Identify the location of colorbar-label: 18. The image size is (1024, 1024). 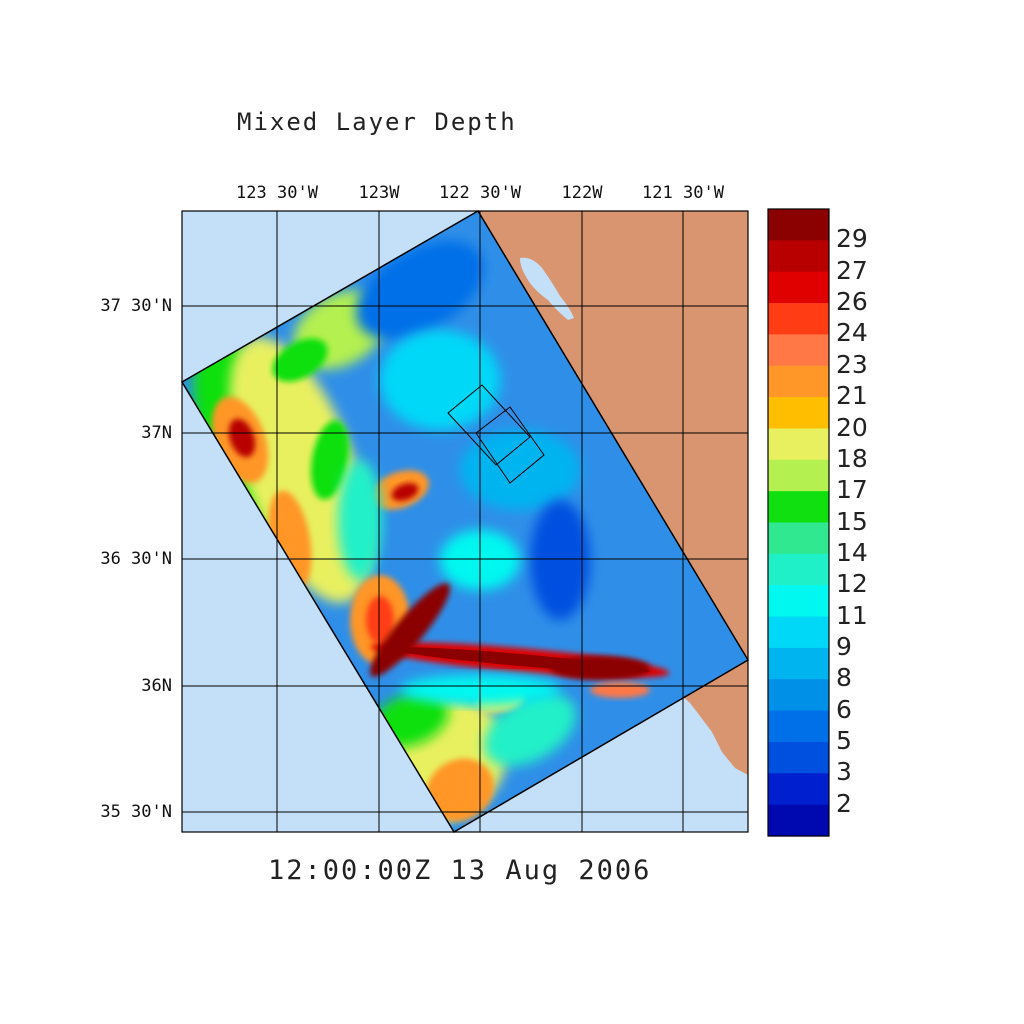
(852, 458).